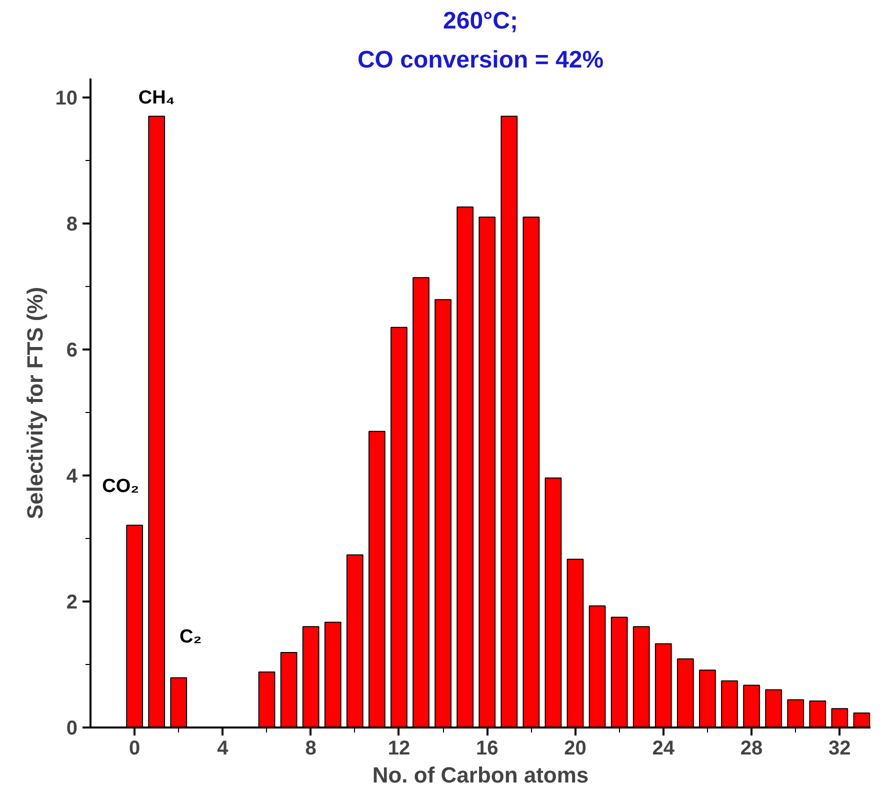 The image size is (883, 794). What do you see at coordinates (399, 749) in the screenshot?
I see `x-tick-label: 12` at bounding box center [399, 749].